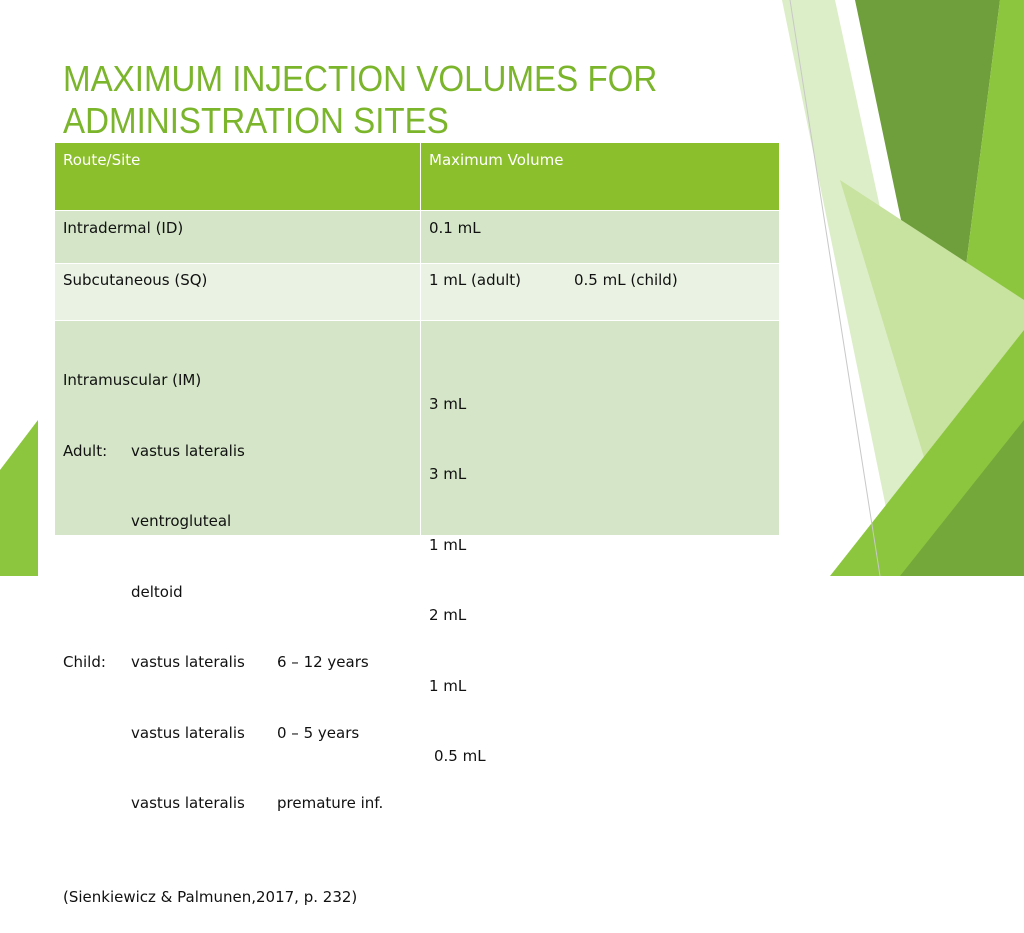 This screenshot has height=933, width=1024. I want to click on triangle-dark, so click(962, 498).